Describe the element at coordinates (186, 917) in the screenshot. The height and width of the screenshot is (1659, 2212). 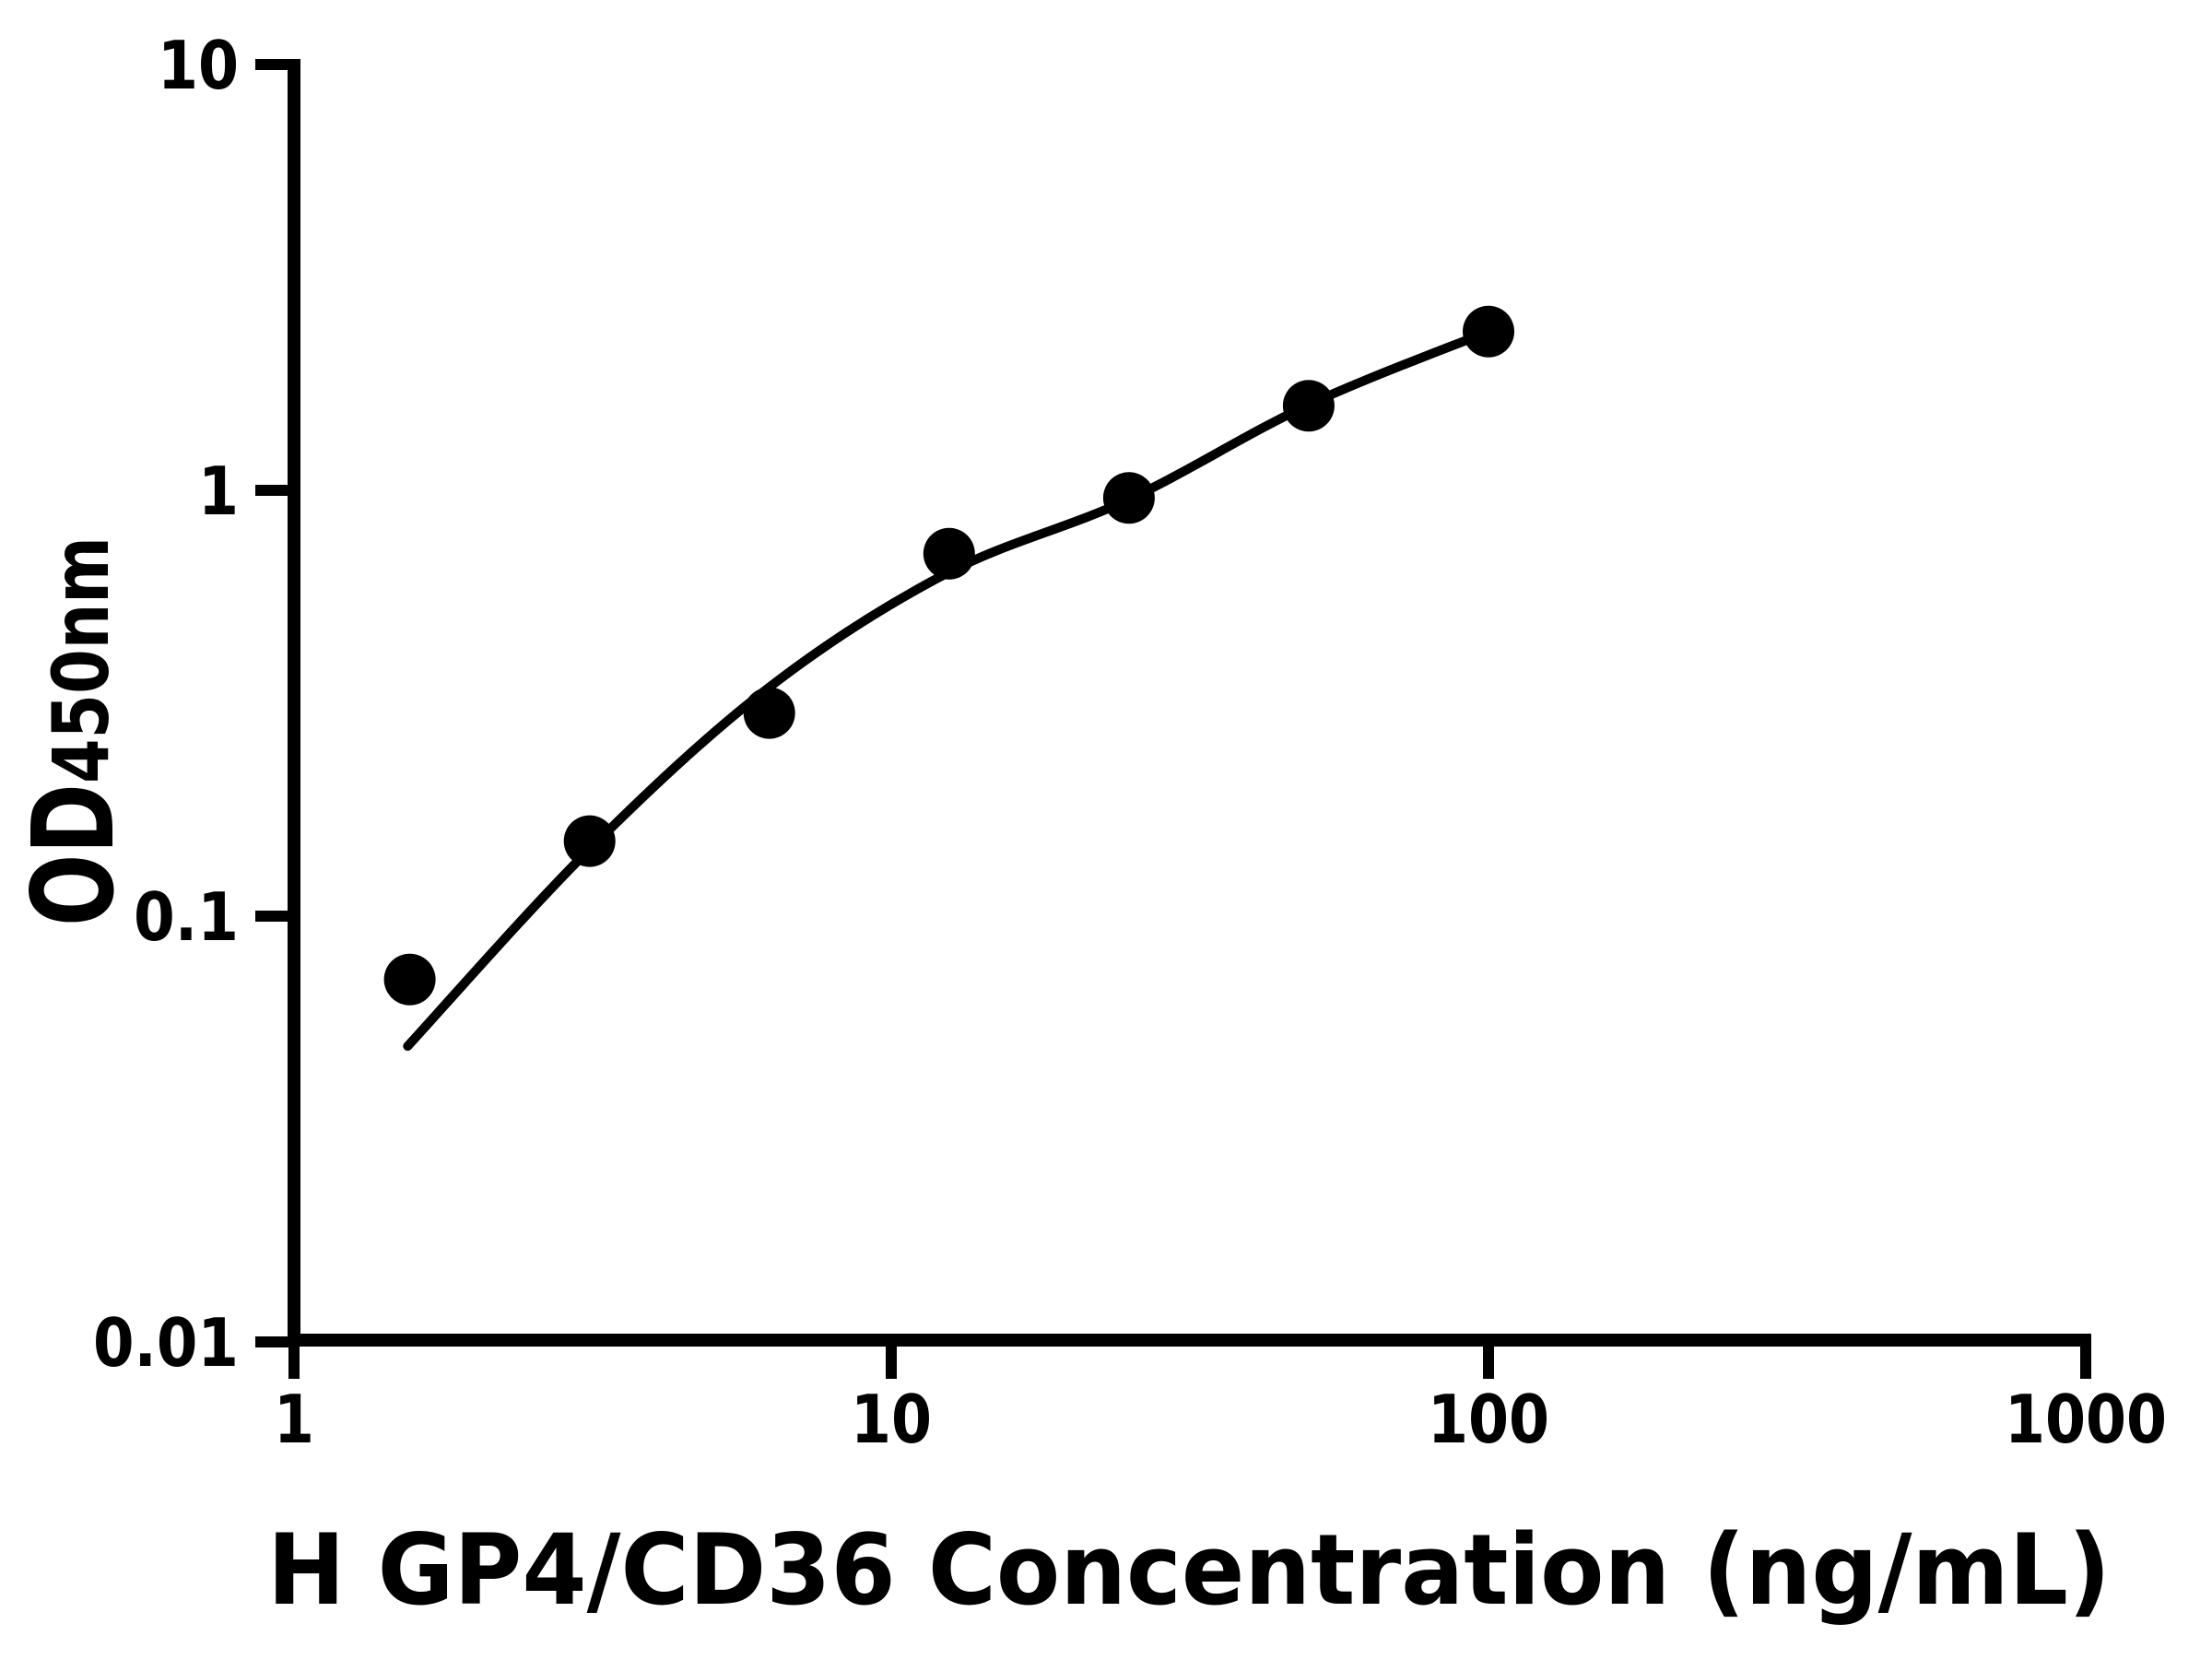
I see `y-tick-label: 0.1` at that location.